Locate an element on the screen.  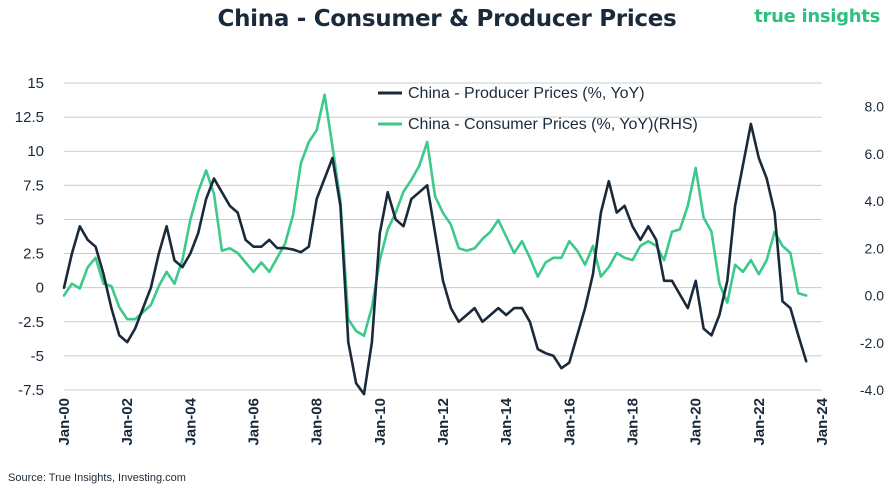
right-tick-label: -4.0 is located at coordinates (872, 390).